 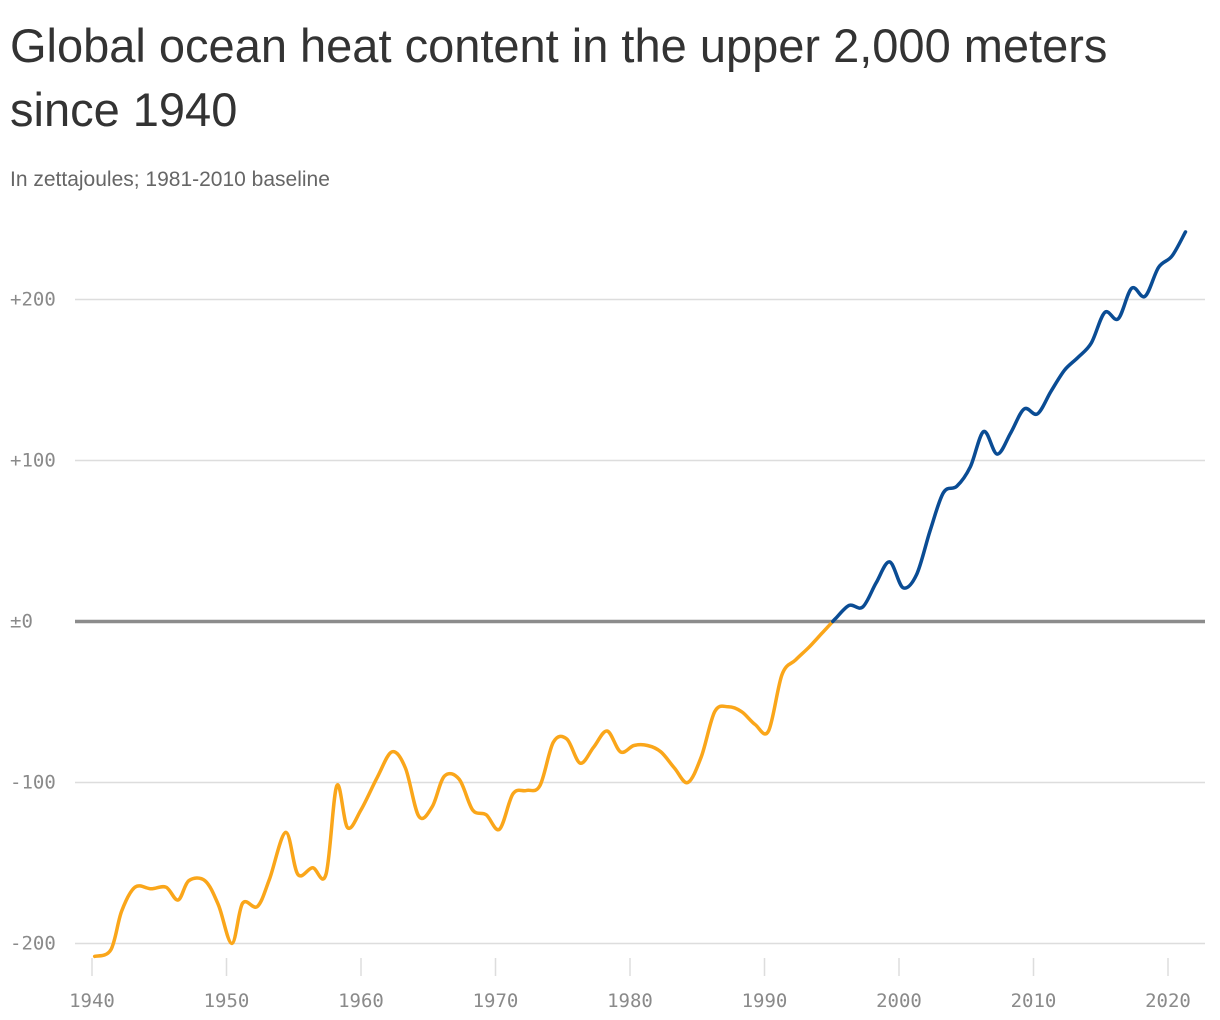 What do you see at coordinates (361, 1001) in the screenshot?
I see `x-tick-label: 1960` at bounding box center [361, 1001].